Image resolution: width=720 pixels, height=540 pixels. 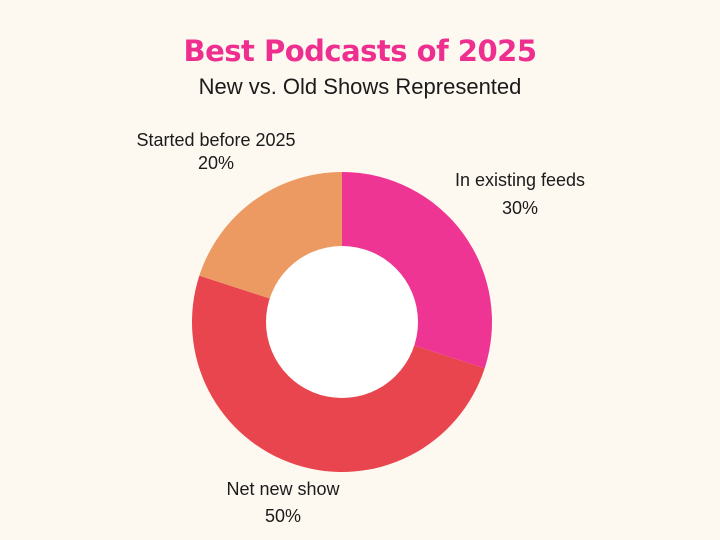 What do you see at coordinates (520, 208) in the screenshot?
I see `label-in-existing-feeds-value: 30%` at bounding box center [520, 208].